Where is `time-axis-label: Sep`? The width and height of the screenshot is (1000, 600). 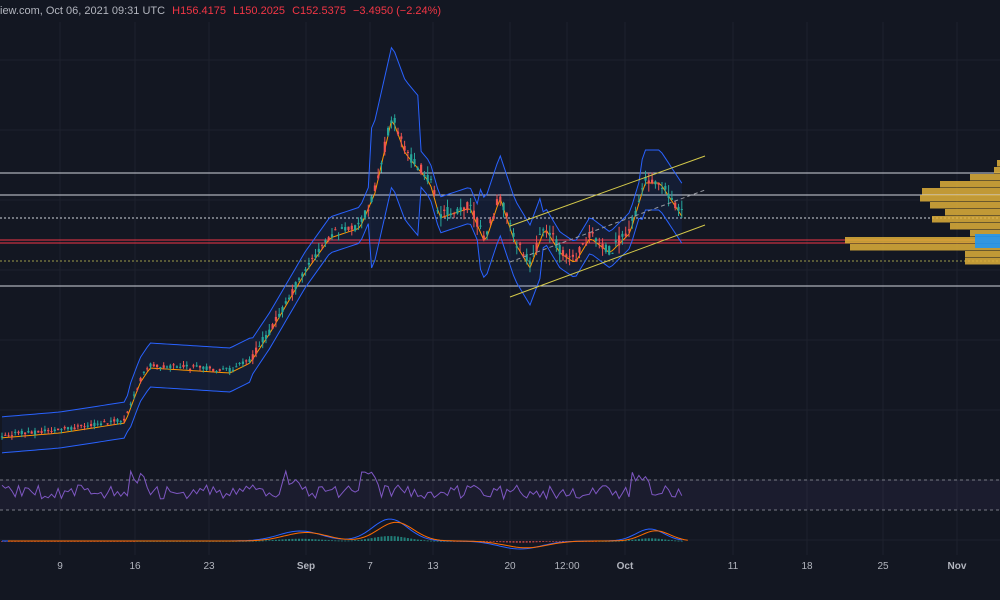 time-axis-label: Sep is located at coordinates (306, 566).